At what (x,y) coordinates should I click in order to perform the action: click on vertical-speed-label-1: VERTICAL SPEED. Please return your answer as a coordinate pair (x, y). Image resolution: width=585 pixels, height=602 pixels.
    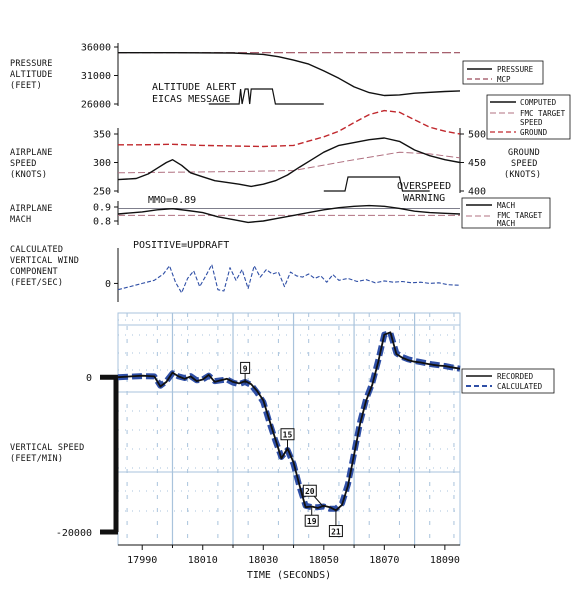
    Looking at the image, I should click on (47, 448).